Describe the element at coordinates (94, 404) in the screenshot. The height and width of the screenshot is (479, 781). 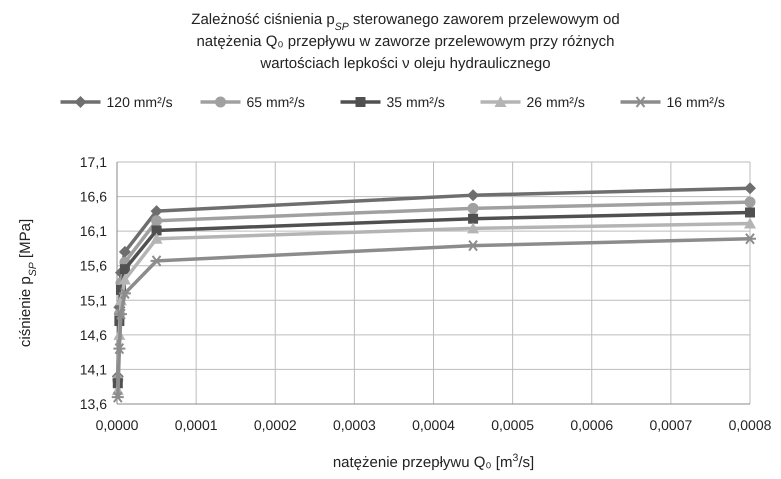
I see `y-tick-label: 13,6` at that location.